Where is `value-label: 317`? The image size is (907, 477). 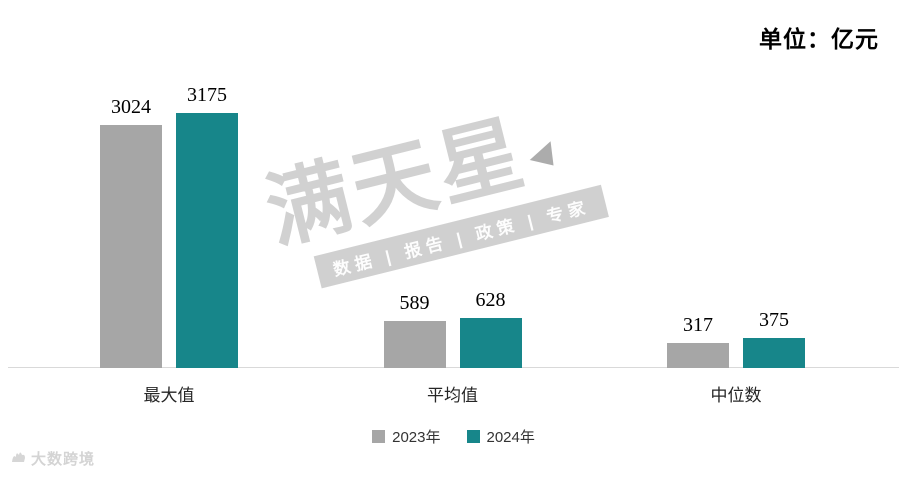 value-label: 317 is located at coordinates (698, 325).